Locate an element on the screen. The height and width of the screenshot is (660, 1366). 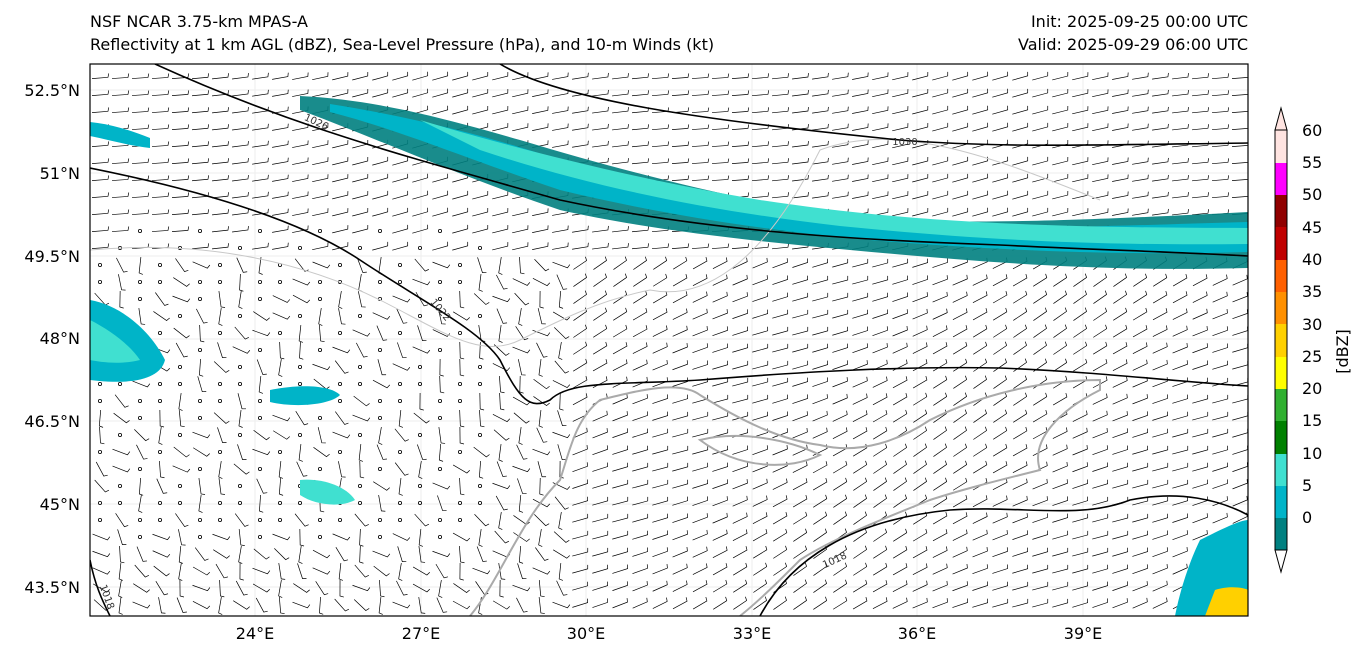
title-init: Init: 2025-09-25 00:00 UTC is located at coordinates (1139, 21).